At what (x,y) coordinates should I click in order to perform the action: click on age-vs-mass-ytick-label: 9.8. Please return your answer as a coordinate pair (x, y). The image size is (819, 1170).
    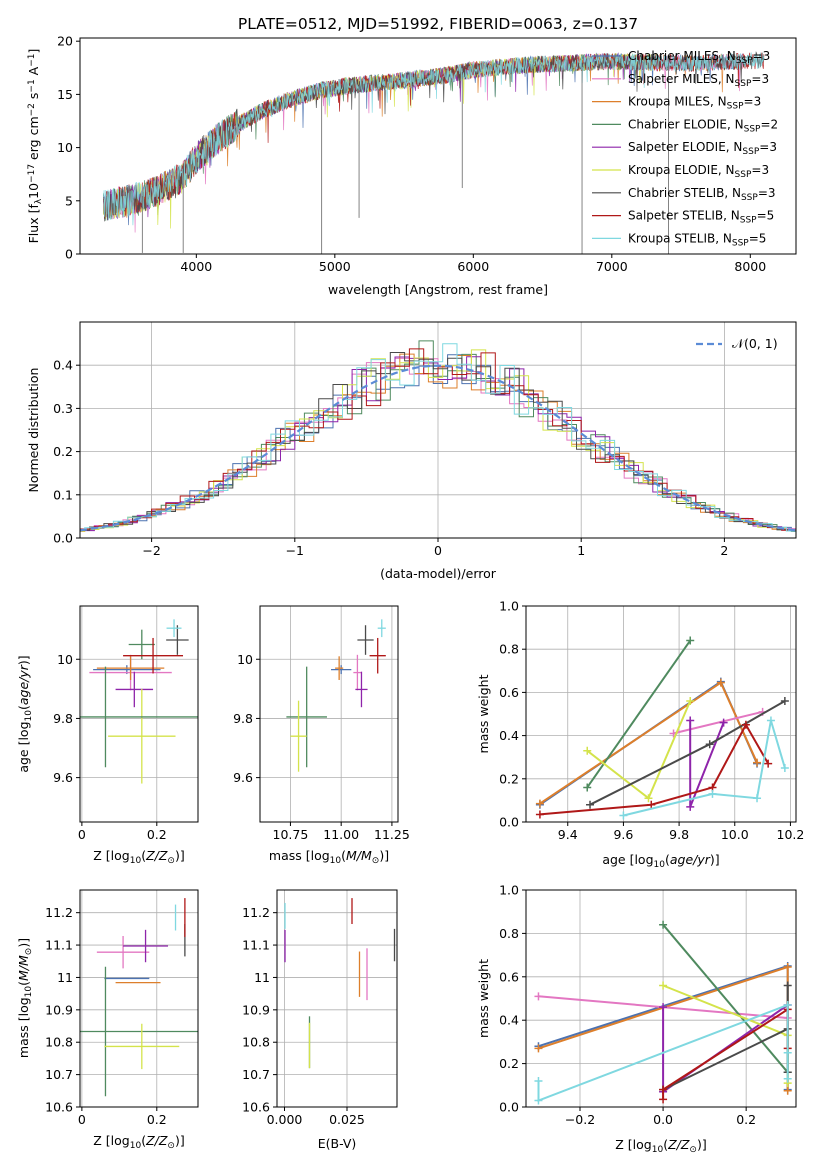
    Looking at the image, I should click on (243, 718).